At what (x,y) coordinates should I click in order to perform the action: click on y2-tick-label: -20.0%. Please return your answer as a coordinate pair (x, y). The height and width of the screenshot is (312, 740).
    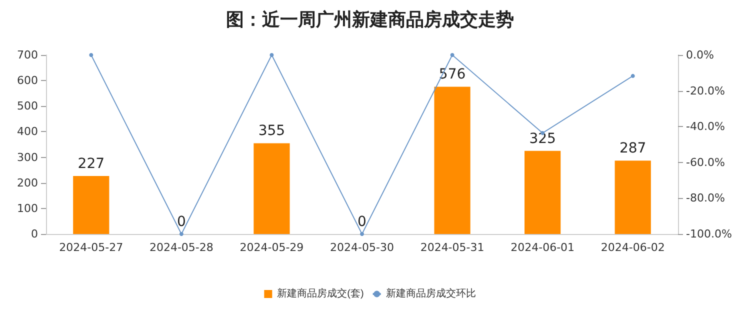
    Looking at the image, I should click on (705, 91).